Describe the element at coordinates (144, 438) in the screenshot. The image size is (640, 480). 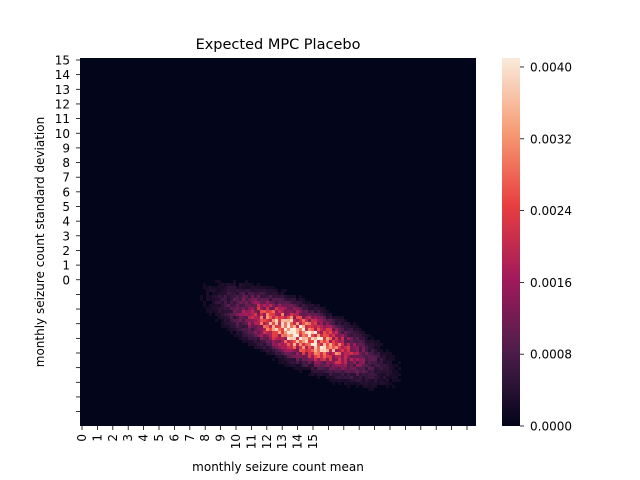
I see `x-tick-label: 4` at that location.